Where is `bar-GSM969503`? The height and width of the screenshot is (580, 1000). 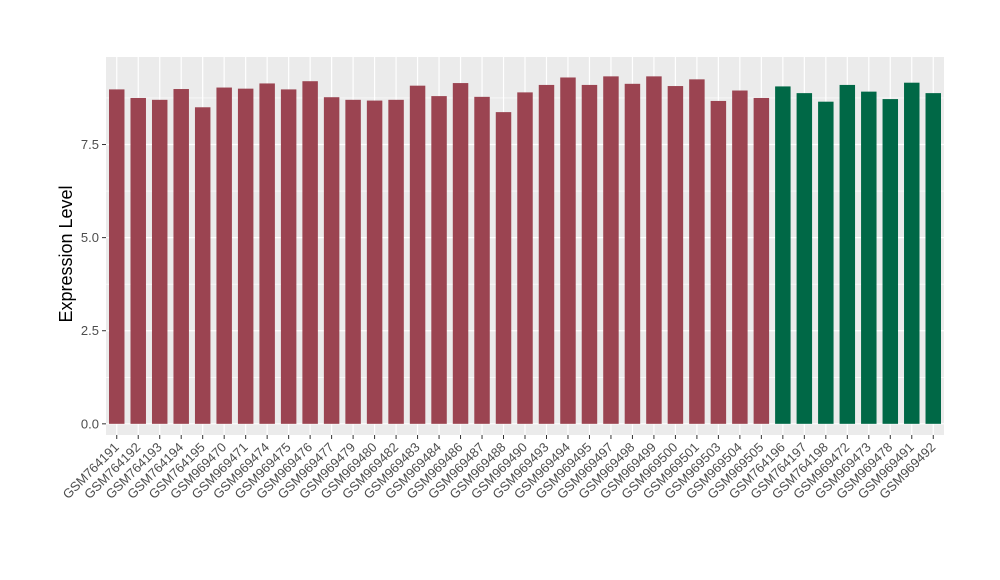
bar-GSM969503 is located at coordinates (718, 262).